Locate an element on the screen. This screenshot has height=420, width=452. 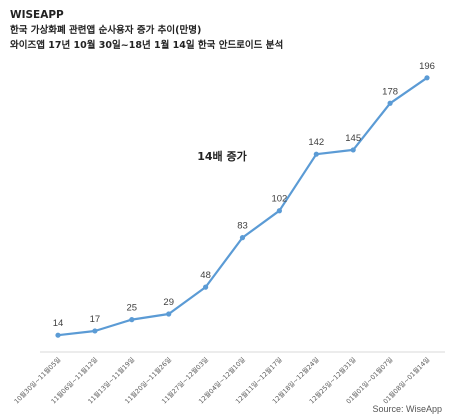
data-label: 14 is located at coordinates (58, 323).